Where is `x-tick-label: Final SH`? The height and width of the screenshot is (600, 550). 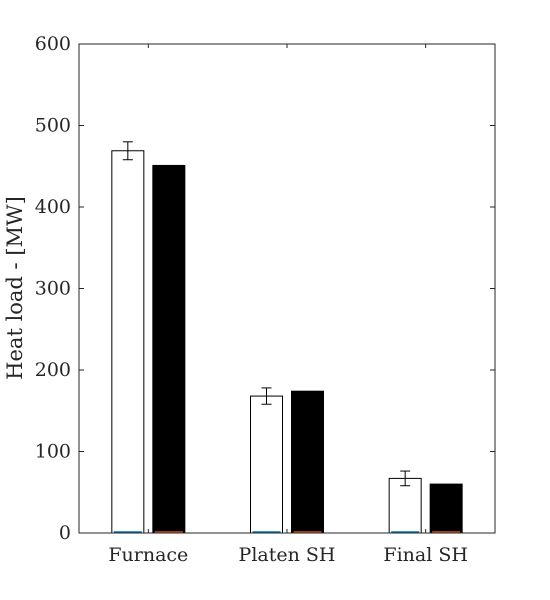 x-tick-label: Final SH is located at coordinates (425, 555).